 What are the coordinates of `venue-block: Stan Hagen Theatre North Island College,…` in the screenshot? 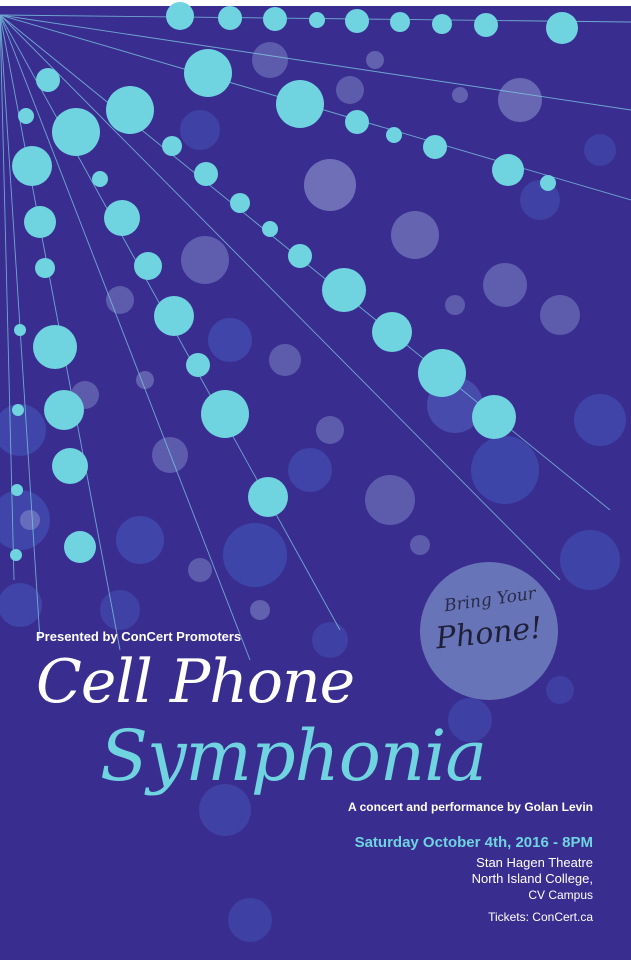 It's located at (532, 879).